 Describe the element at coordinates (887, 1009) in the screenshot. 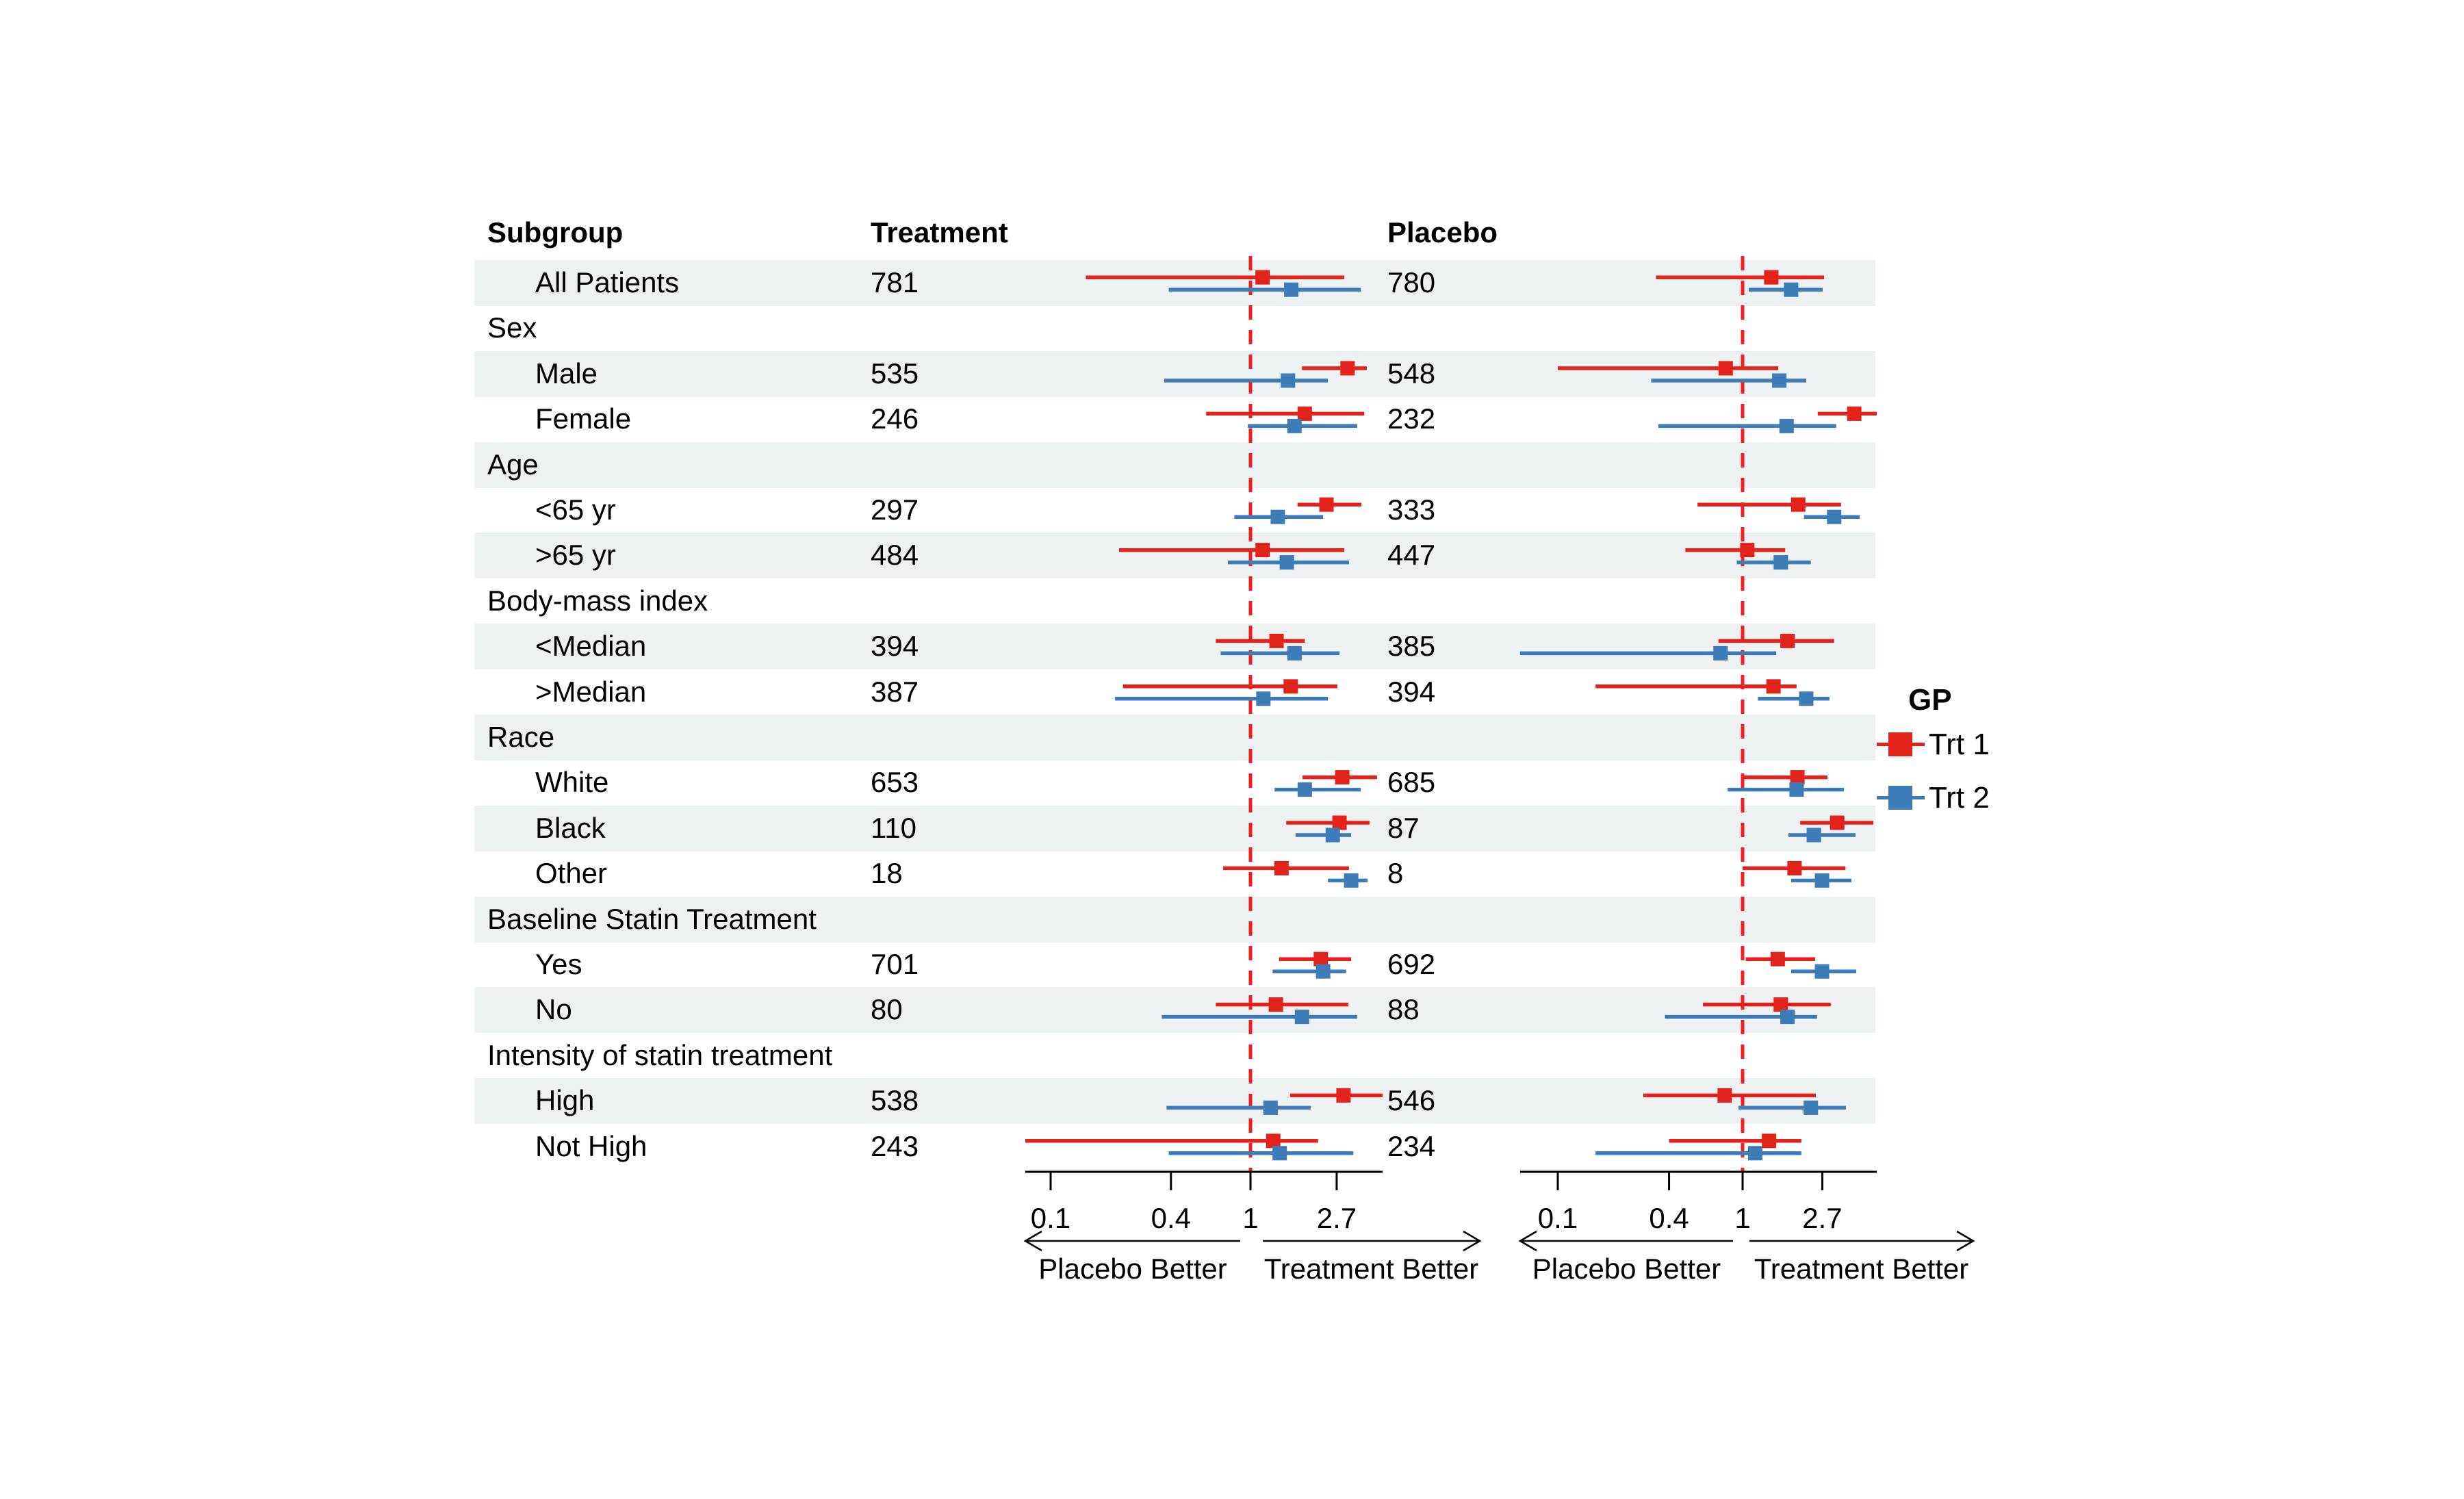

I see `treatment-count: 80` at that location.